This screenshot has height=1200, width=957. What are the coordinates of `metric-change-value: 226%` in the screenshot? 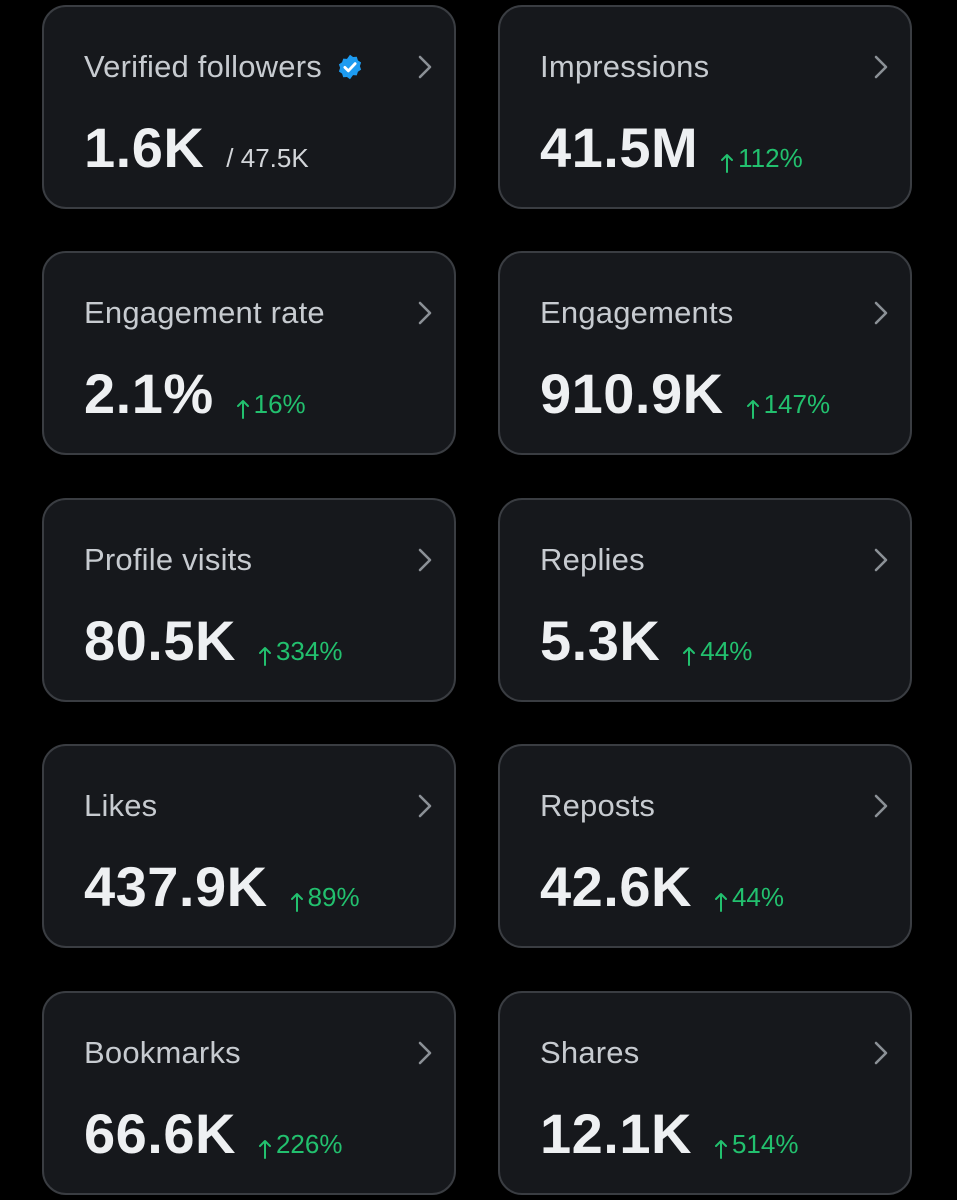 It's located at (309, 1144).